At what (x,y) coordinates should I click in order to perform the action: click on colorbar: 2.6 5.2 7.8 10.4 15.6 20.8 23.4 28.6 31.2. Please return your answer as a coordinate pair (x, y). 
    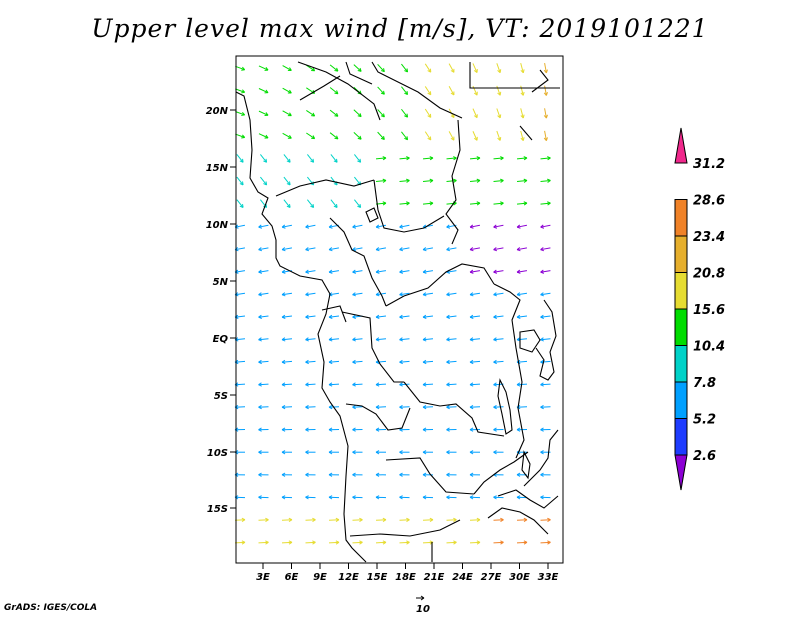
    Looking at the image, I should click on (699, 309).